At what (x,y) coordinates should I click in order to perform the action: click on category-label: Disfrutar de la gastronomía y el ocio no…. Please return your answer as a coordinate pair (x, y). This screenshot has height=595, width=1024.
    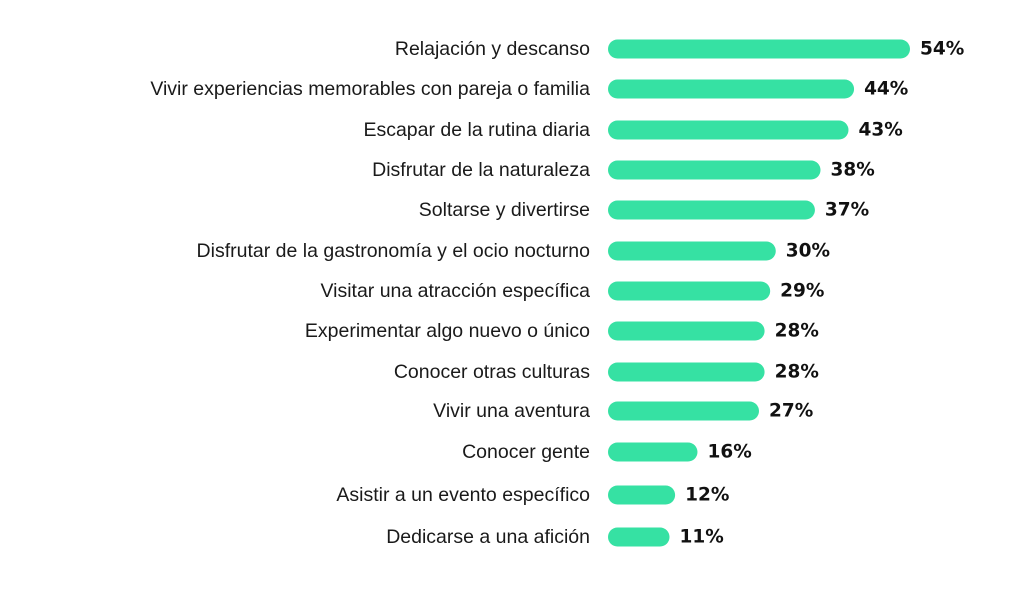
    Looking at the image, I should click on (394, 251).